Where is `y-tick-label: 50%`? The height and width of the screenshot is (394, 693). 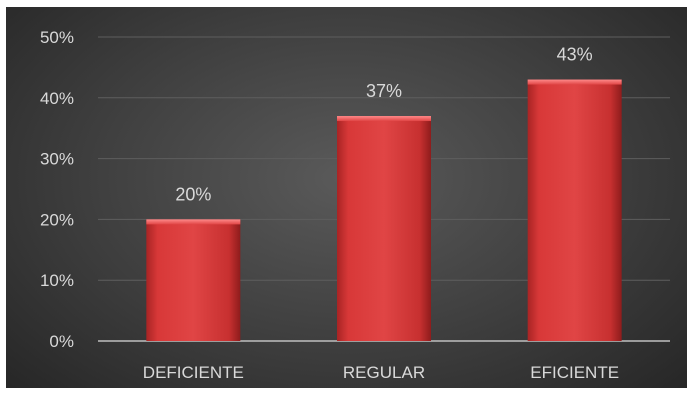 y-tick-label: 50% is located at coordinates (57, 37).